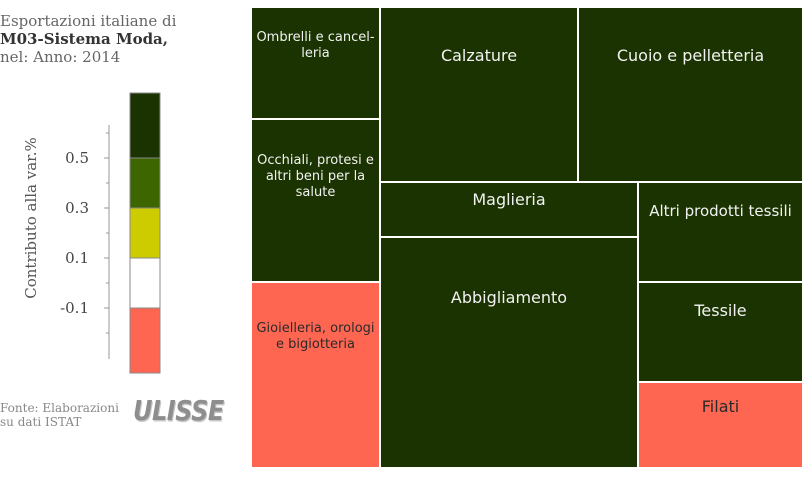  Describe the element at coordinates (77, 258) in the screenshot. I see `legend-tick-label: 0.1` at that location.